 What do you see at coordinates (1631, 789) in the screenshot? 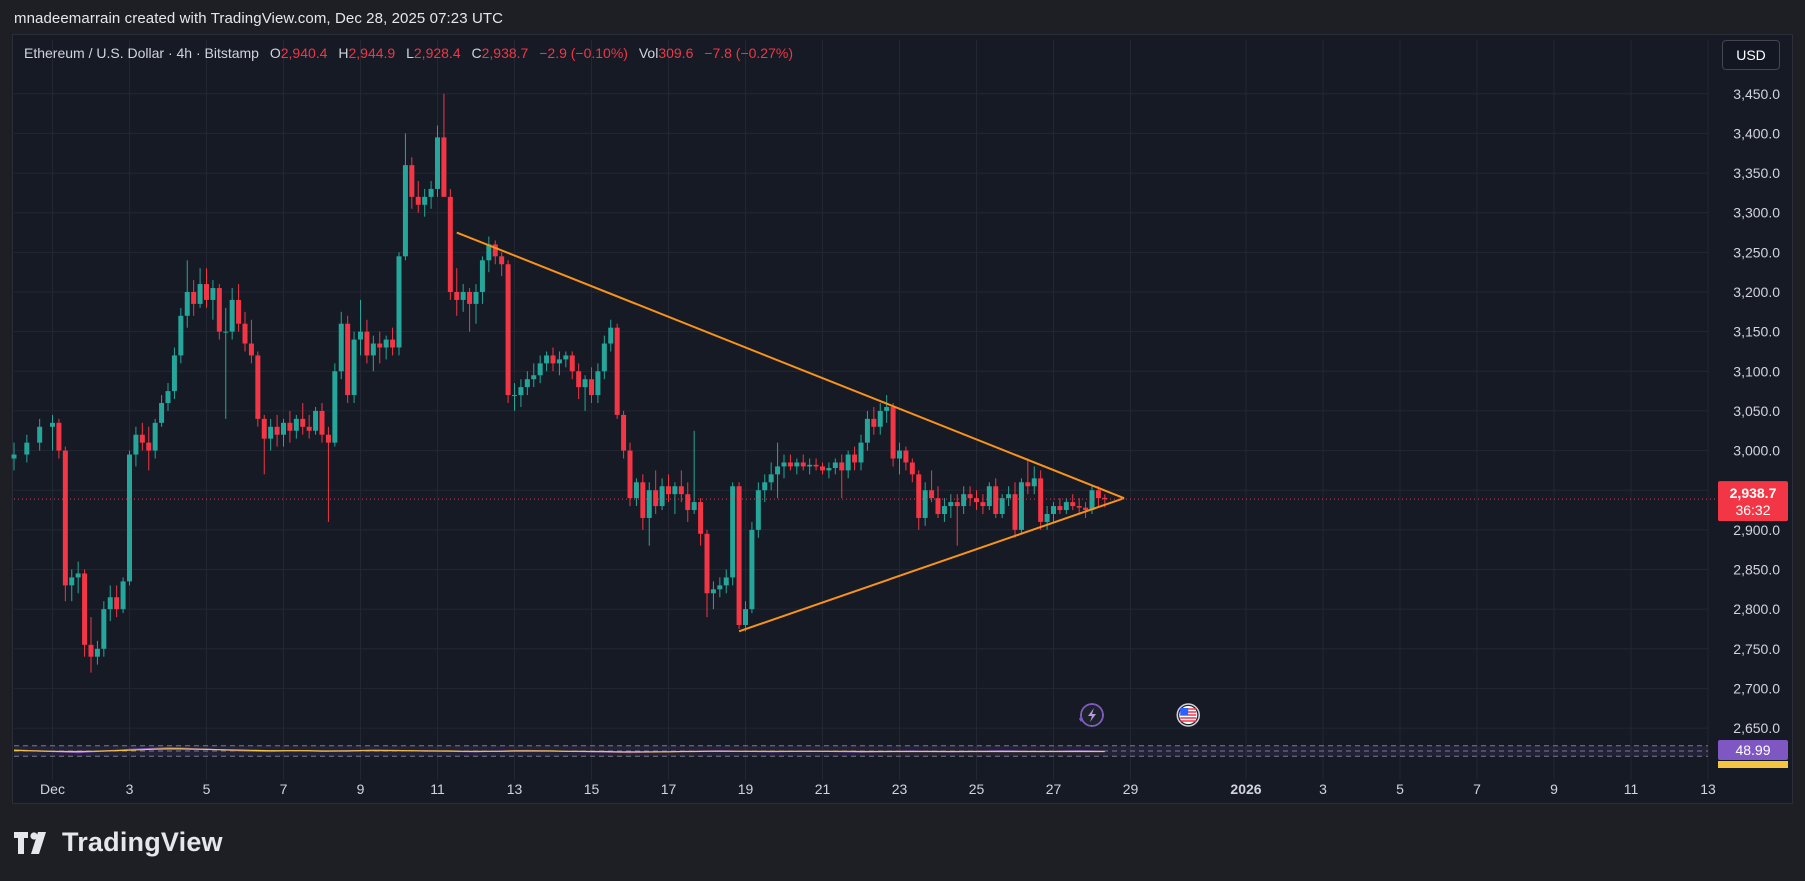
I see `date-tick-label: 11` at bounding box center [1631, 789].